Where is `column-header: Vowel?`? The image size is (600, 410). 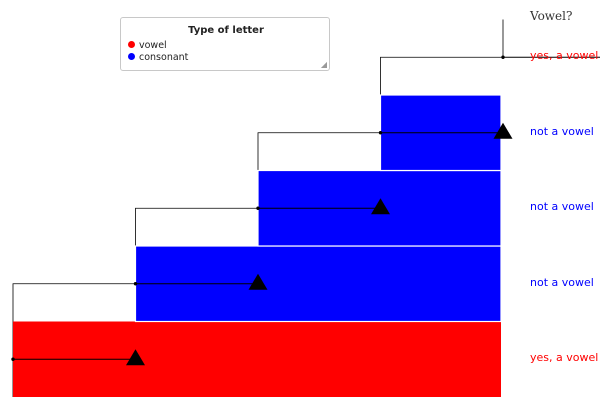
column-header: Vowel? is located at coordinates (551, 16).